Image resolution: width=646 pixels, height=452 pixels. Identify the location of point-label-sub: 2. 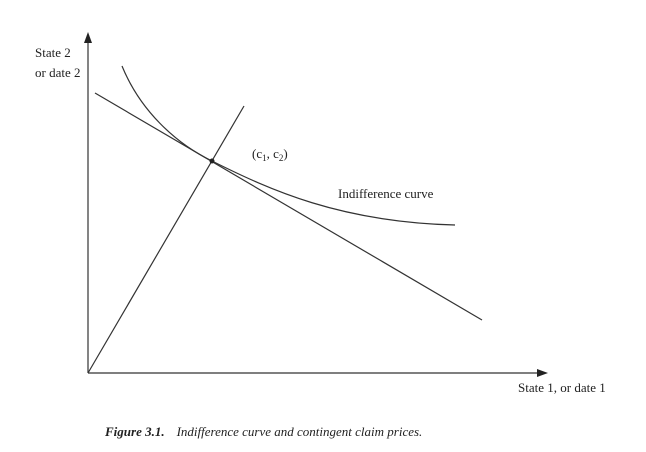
(281, 158).